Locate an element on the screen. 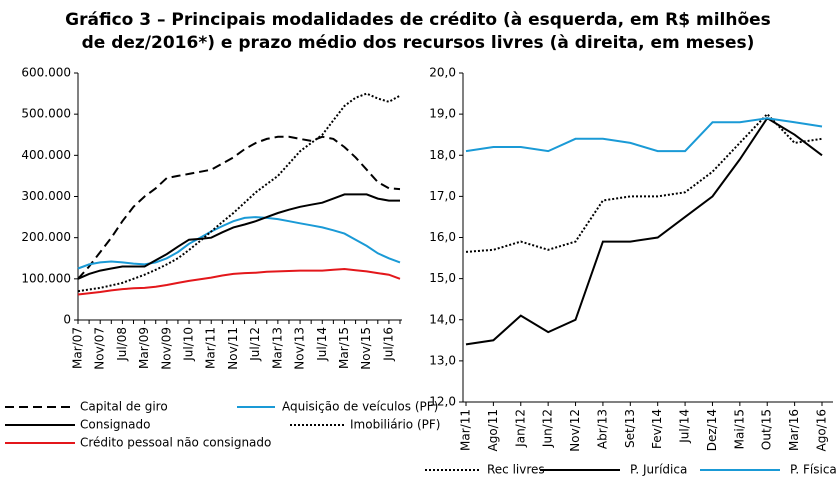 This screenshot has width=836, height=484. x-tick-label: Mar/07 is located at coordinates (78, 348).